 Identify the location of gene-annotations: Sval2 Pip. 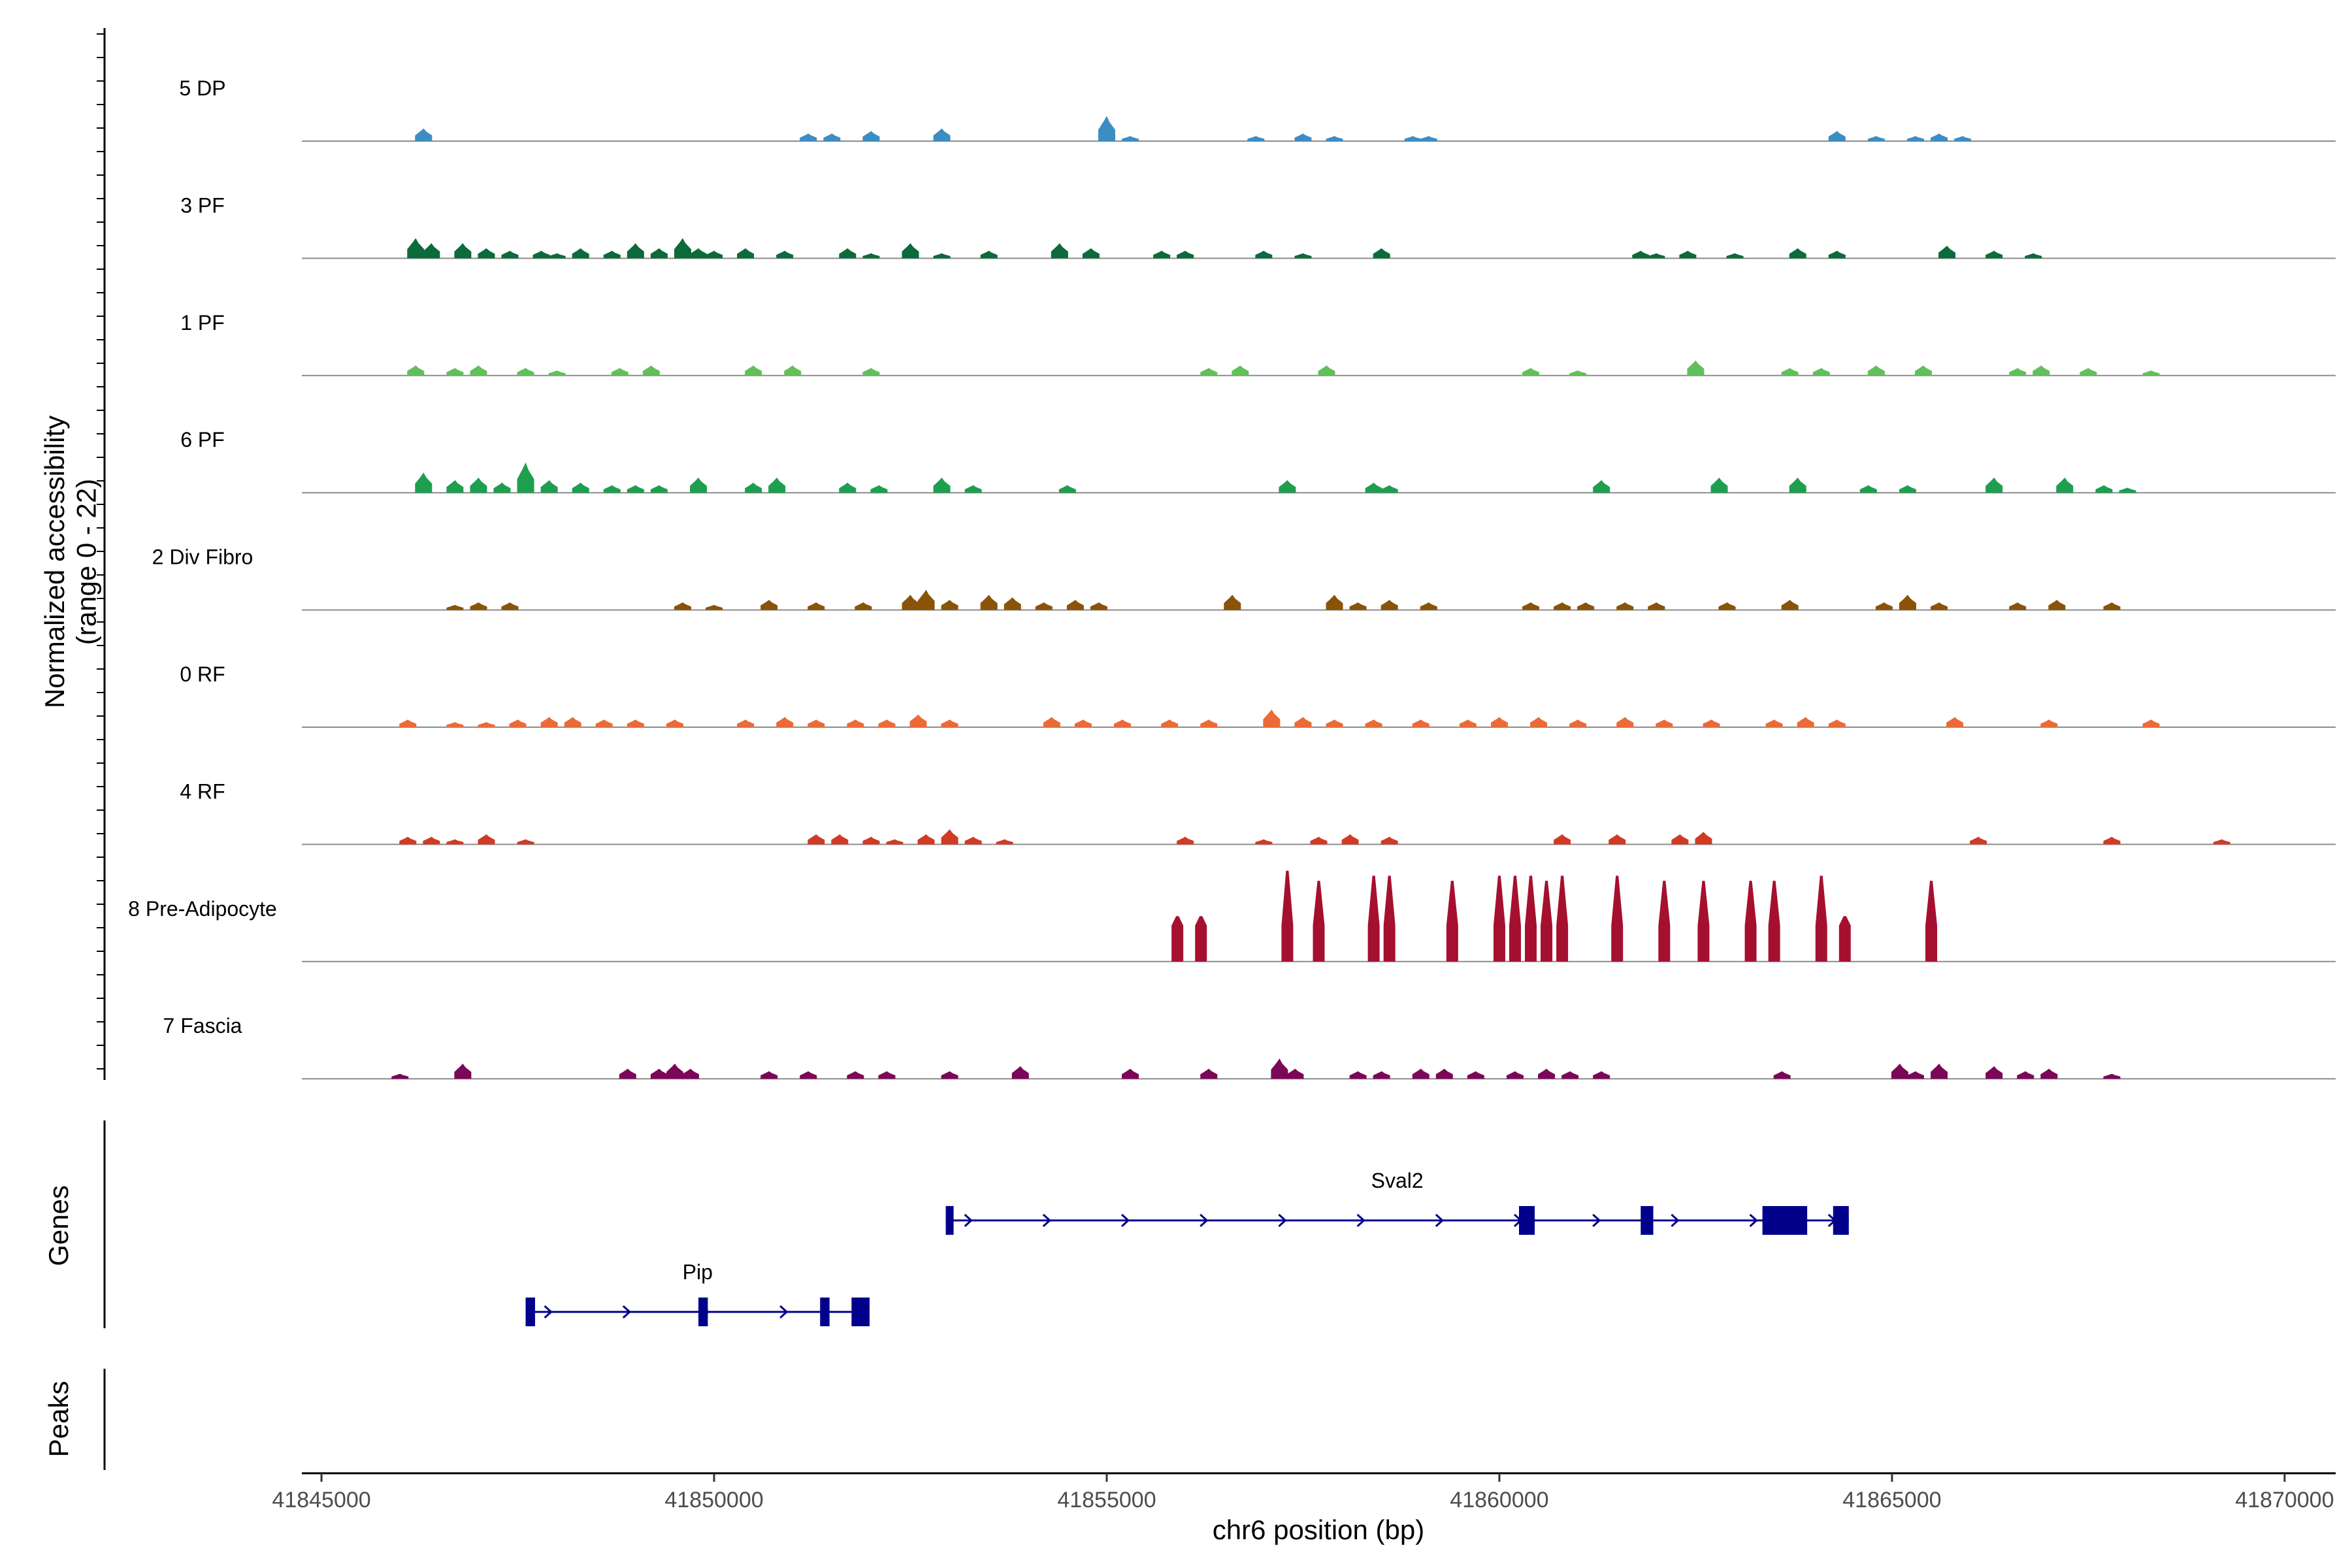
(1187, 1247).